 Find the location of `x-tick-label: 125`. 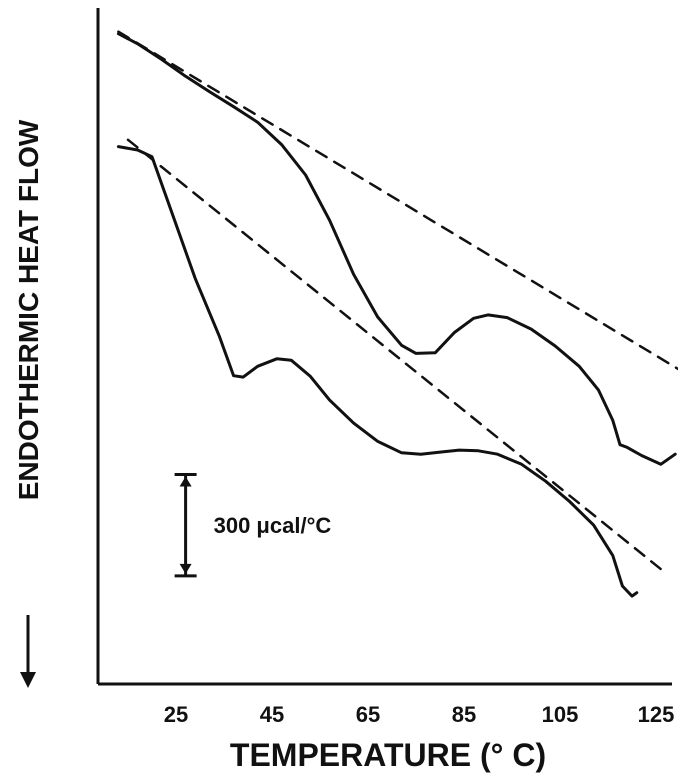

x-tick-label: 125 is located at coordinates (656, 714).